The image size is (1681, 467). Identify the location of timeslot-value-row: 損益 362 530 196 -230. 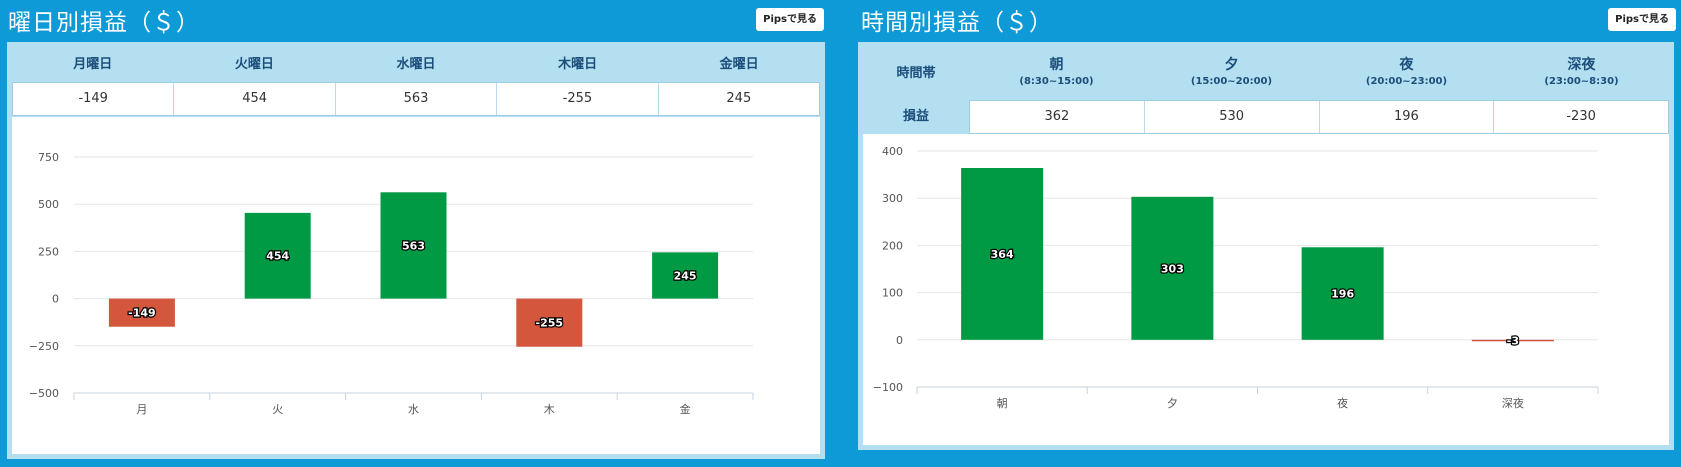
(1266, 117).